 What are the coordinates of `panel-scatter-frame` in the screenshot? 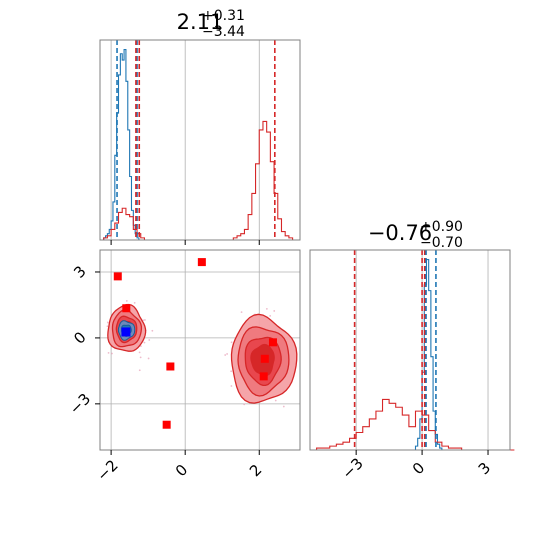 It's located at (200, 350).